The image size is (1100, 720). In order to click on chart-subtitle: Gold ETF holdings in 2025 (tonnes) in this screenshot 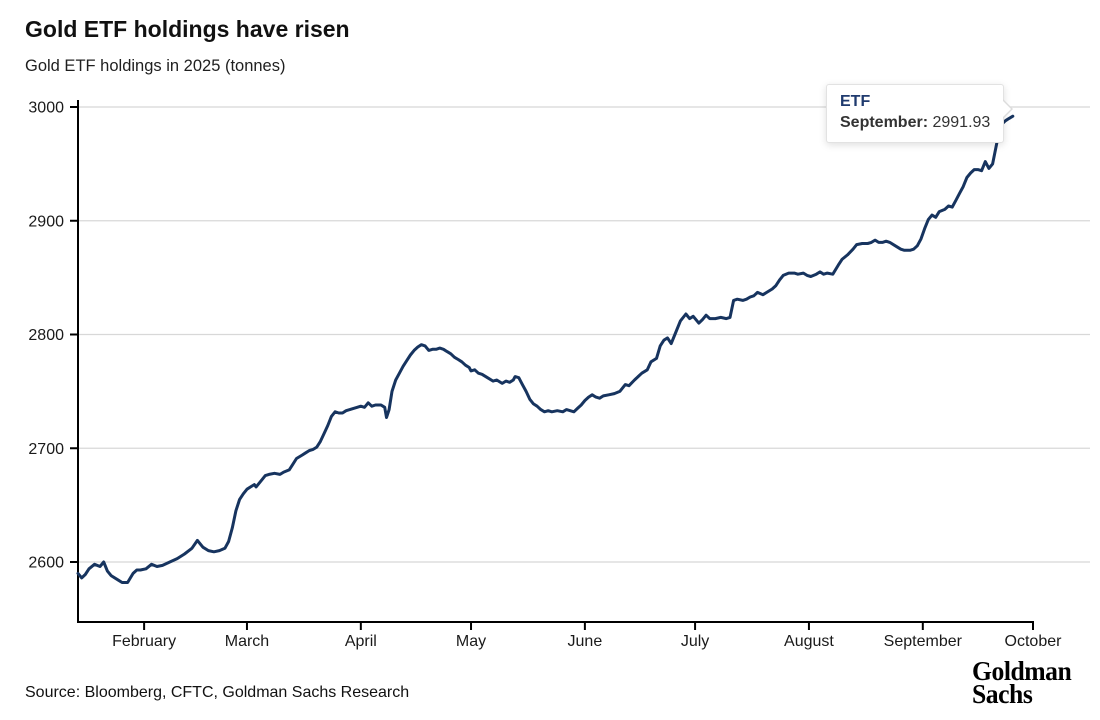, I will do `click(155, 66)`.